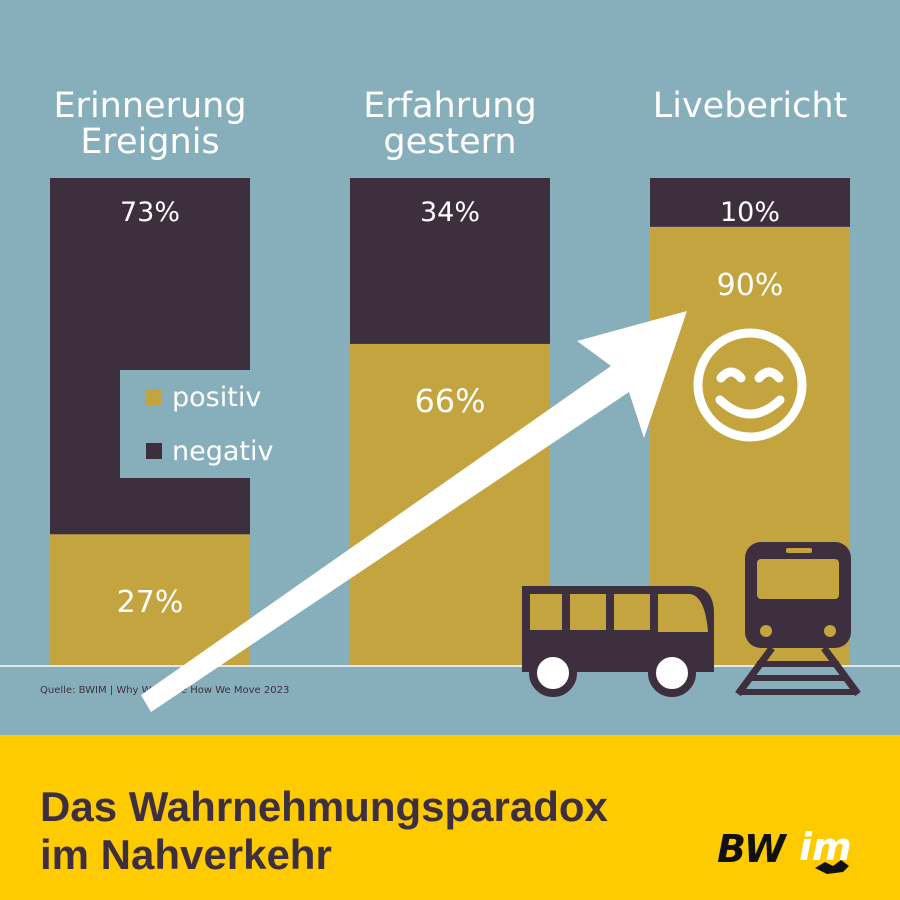 This screenshot has width=900, height=900. I want to click on category-label-0-line-0: Erinnerung, so click(149, 106).